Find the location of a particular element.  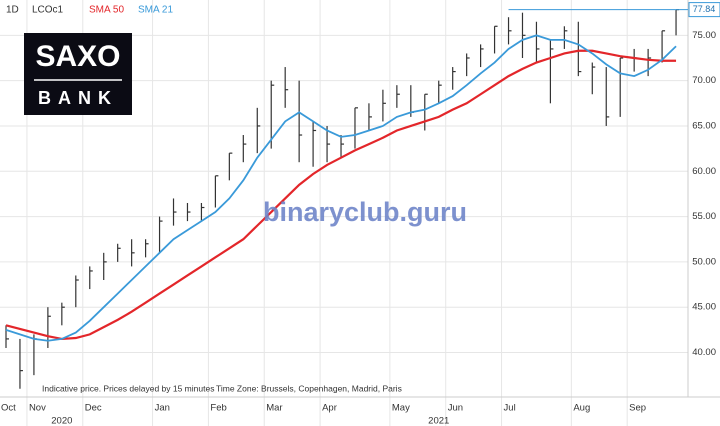

year-label: 2020 is located at coordinates (61, 421).